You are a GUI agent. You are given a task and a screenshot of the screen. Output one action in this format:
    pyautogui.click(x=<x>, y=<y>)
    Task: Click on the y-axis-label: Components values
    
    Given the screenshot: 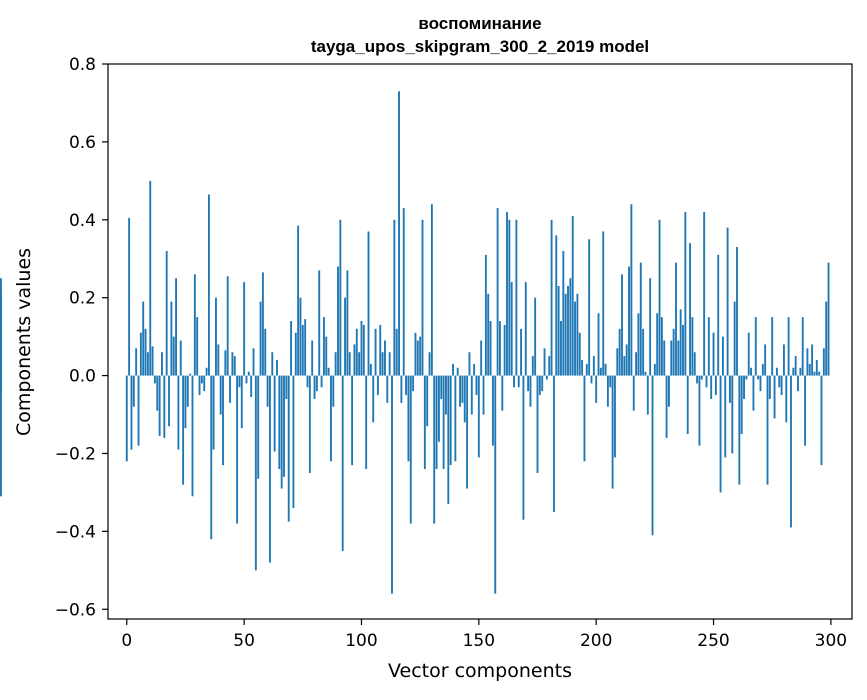 What is the action you would take?
    pyautogui.click(x=24, y=342)
    